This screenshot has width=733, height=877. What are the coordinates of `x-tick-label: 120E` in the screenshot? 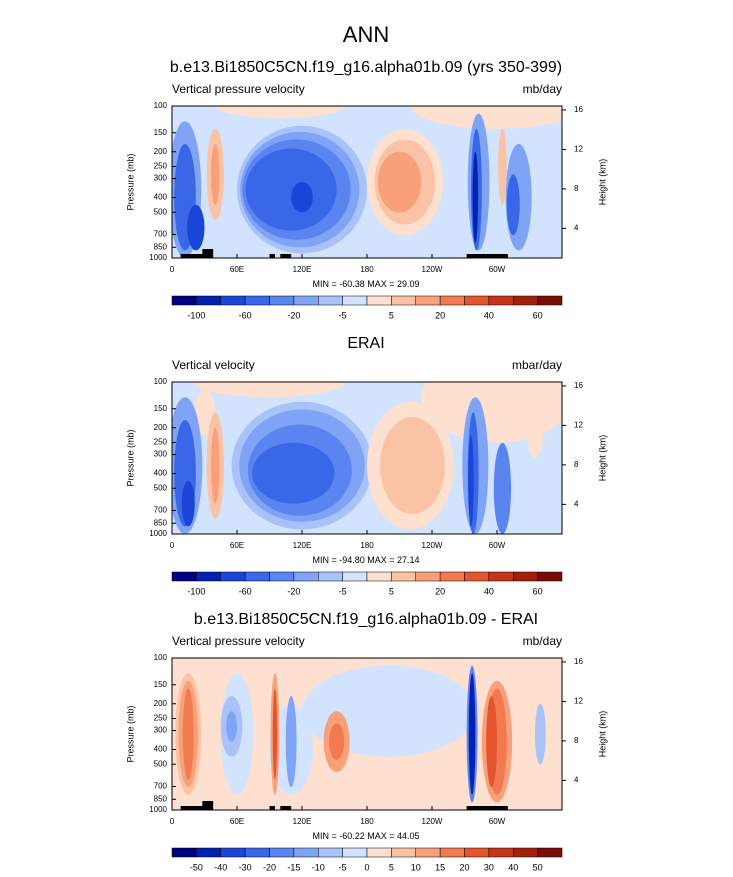 It's located at (302, 821).